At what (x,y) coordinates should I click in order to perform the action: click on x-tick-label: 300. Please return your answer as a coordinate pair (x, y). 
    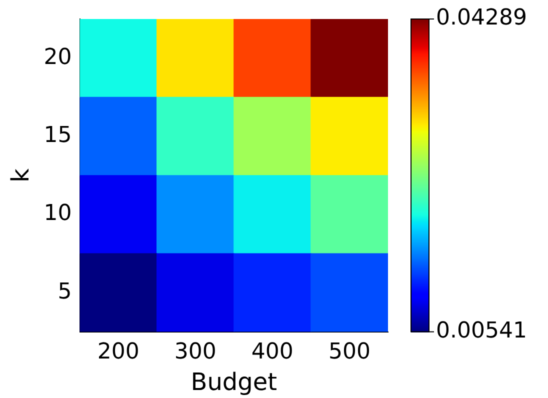
    Looking at the image, I should click on (195, 352).